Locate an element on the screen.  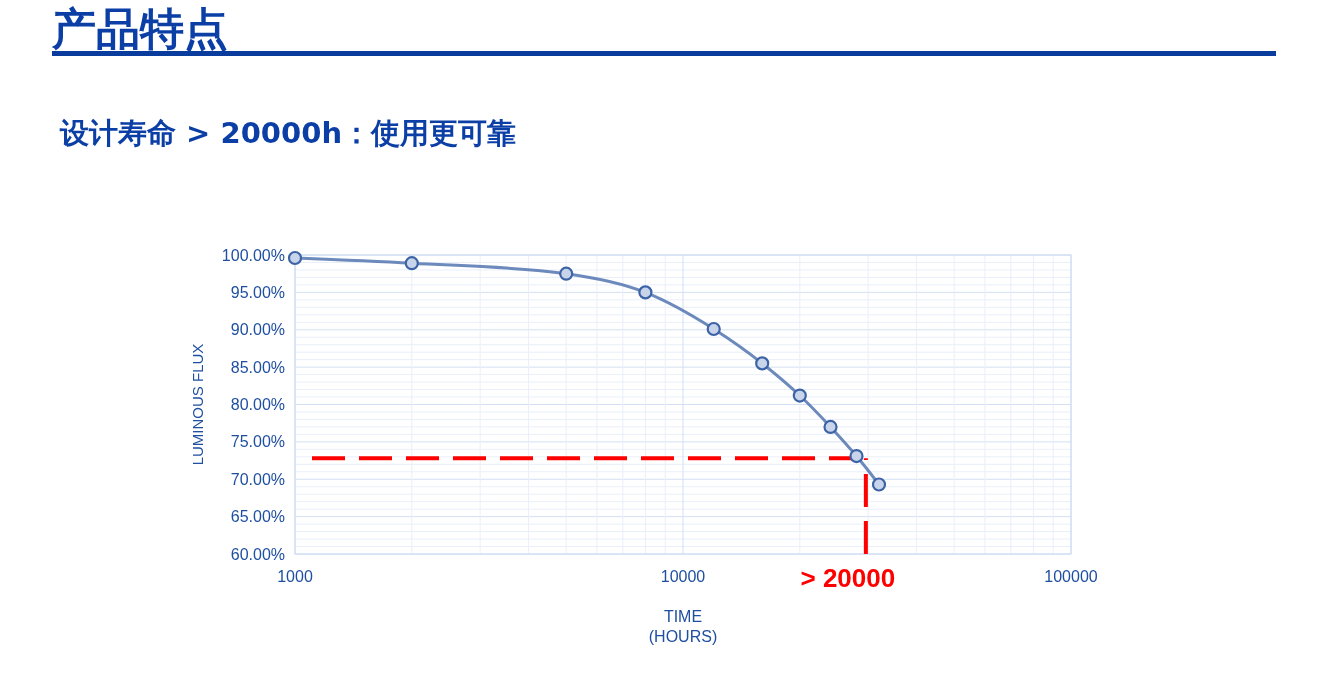
x-axis-title: TIME (HOURS) is located at coordinates (683, 626).